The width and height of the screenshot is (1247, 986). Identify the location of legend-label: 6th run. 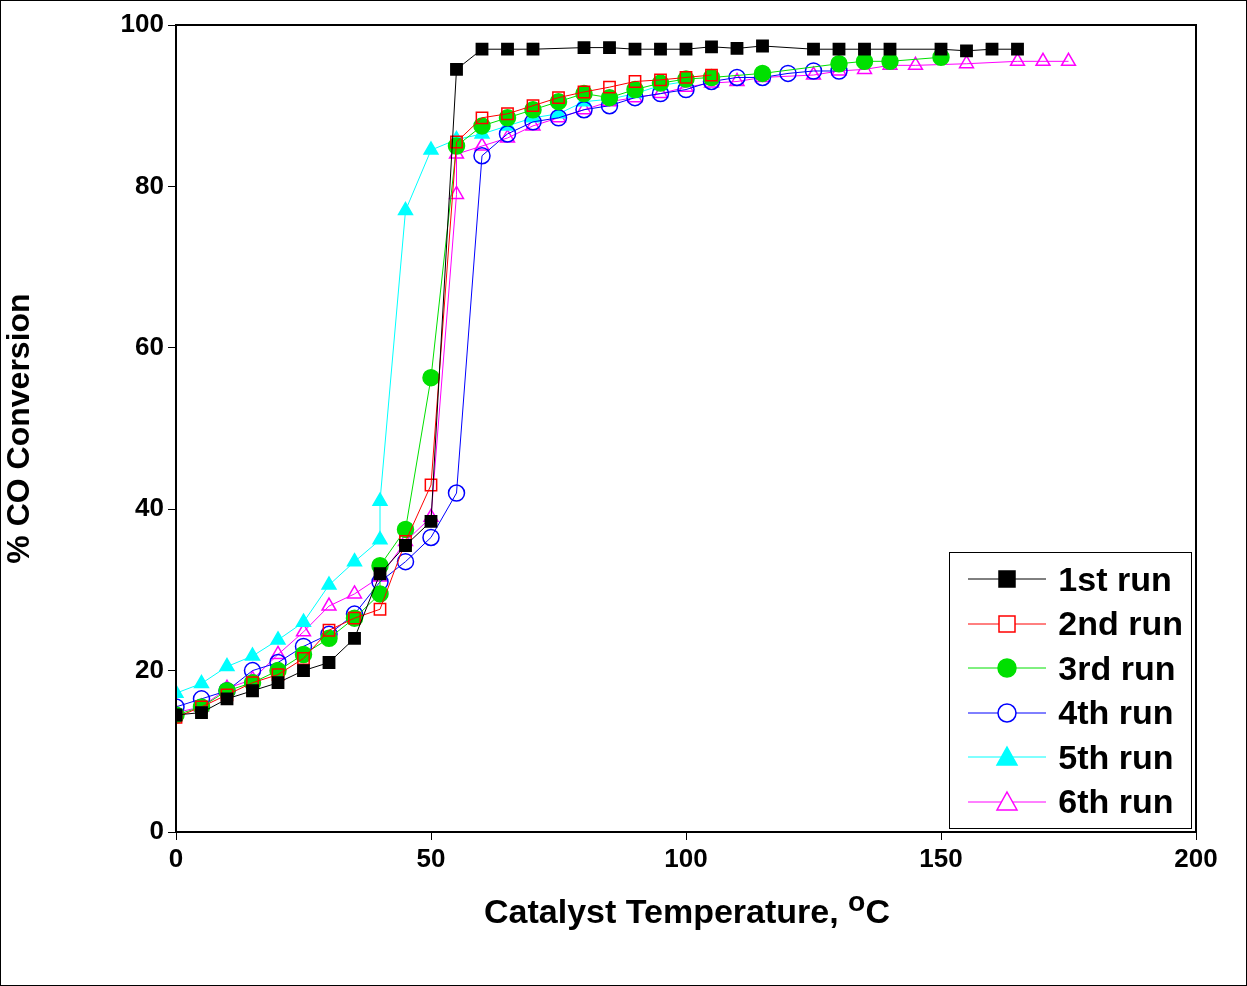
(1116, 802).